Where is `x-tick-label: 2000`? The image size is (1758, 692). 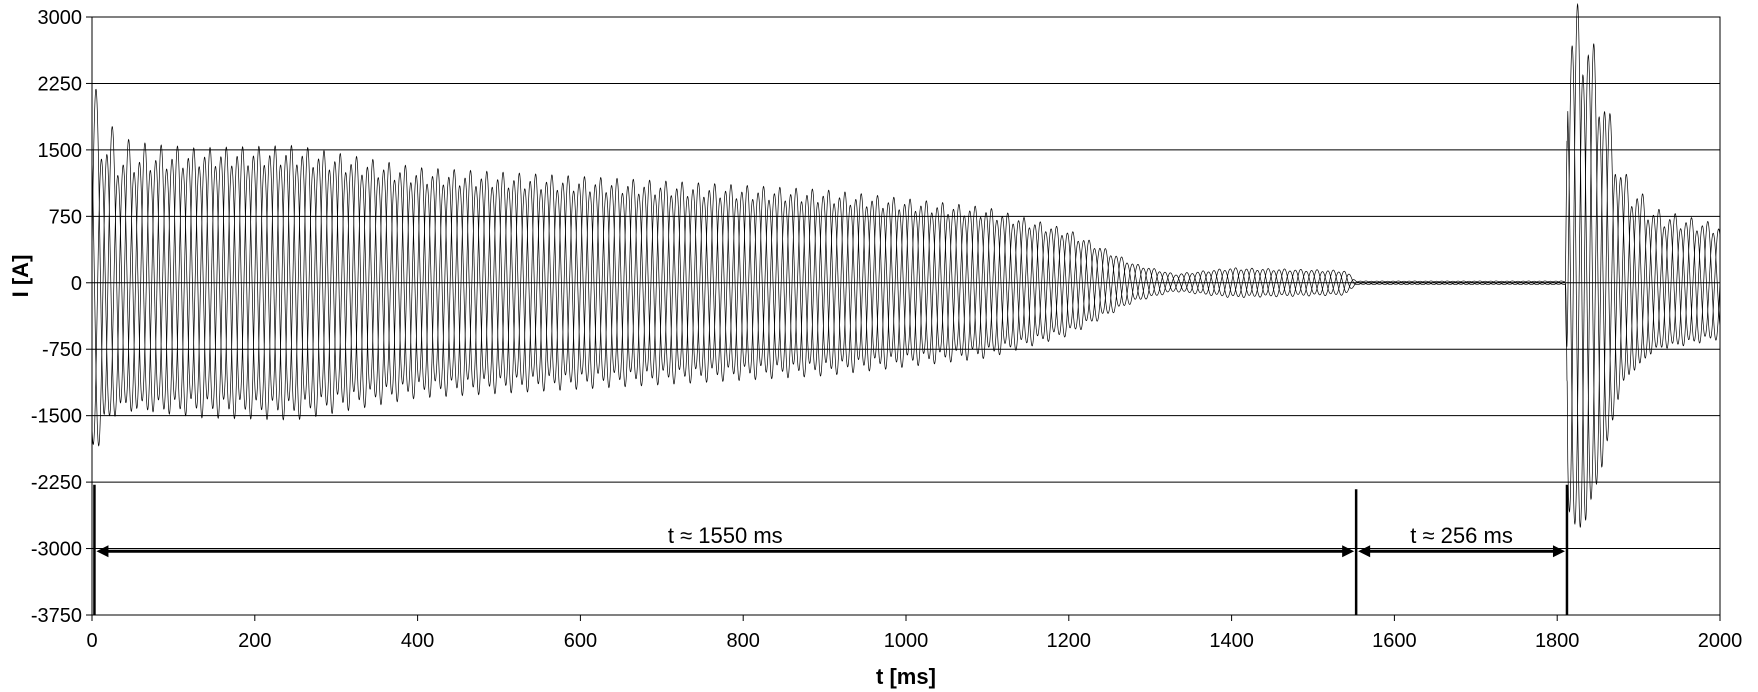 x-tick-label: 2000 is located at coordinates (1720, 641).